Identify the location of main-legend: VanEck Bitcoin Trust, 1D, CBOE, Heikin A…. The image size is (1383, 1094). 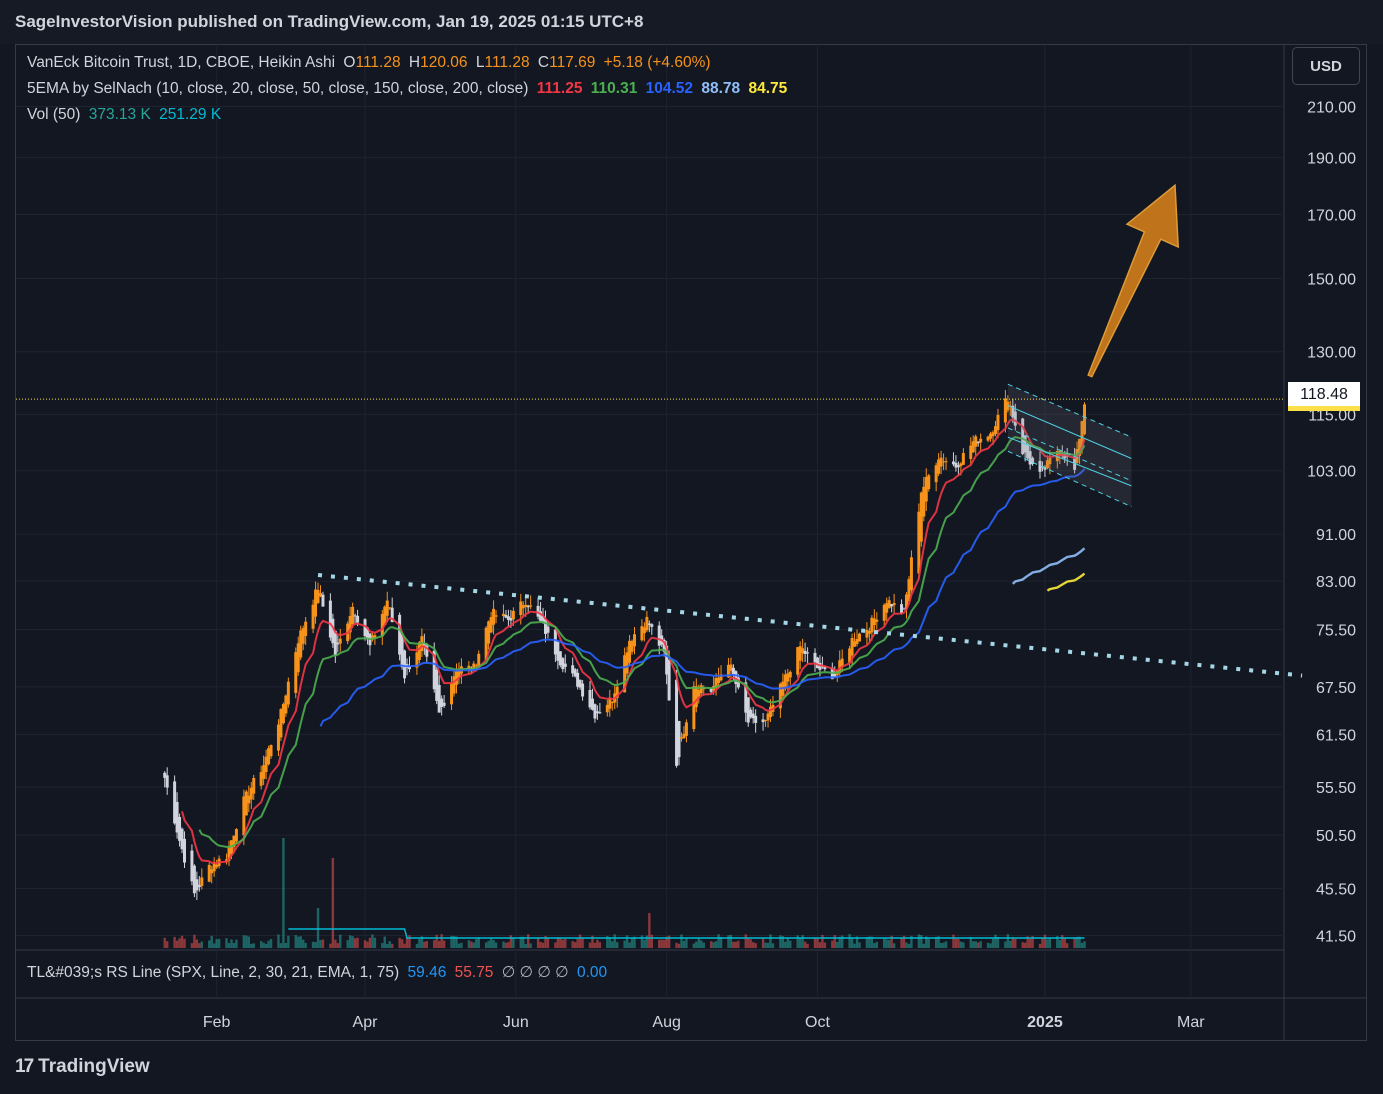
(371, 63).